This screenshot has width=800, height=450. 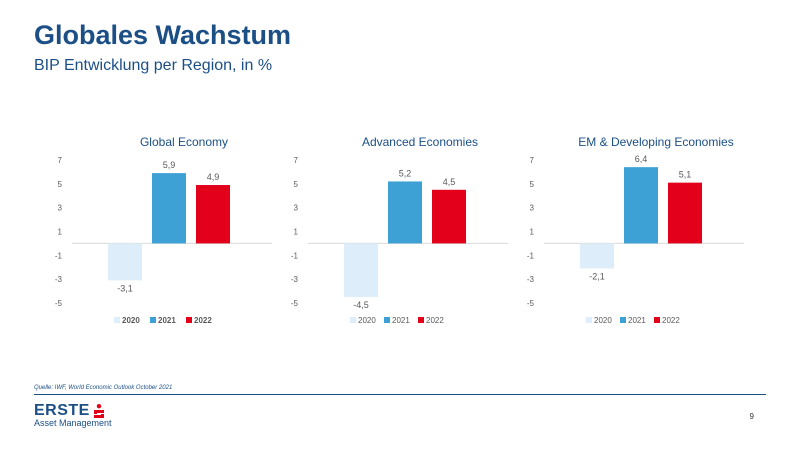 I want to click on sparkasse-s-icon, so click(x=99, y=411).